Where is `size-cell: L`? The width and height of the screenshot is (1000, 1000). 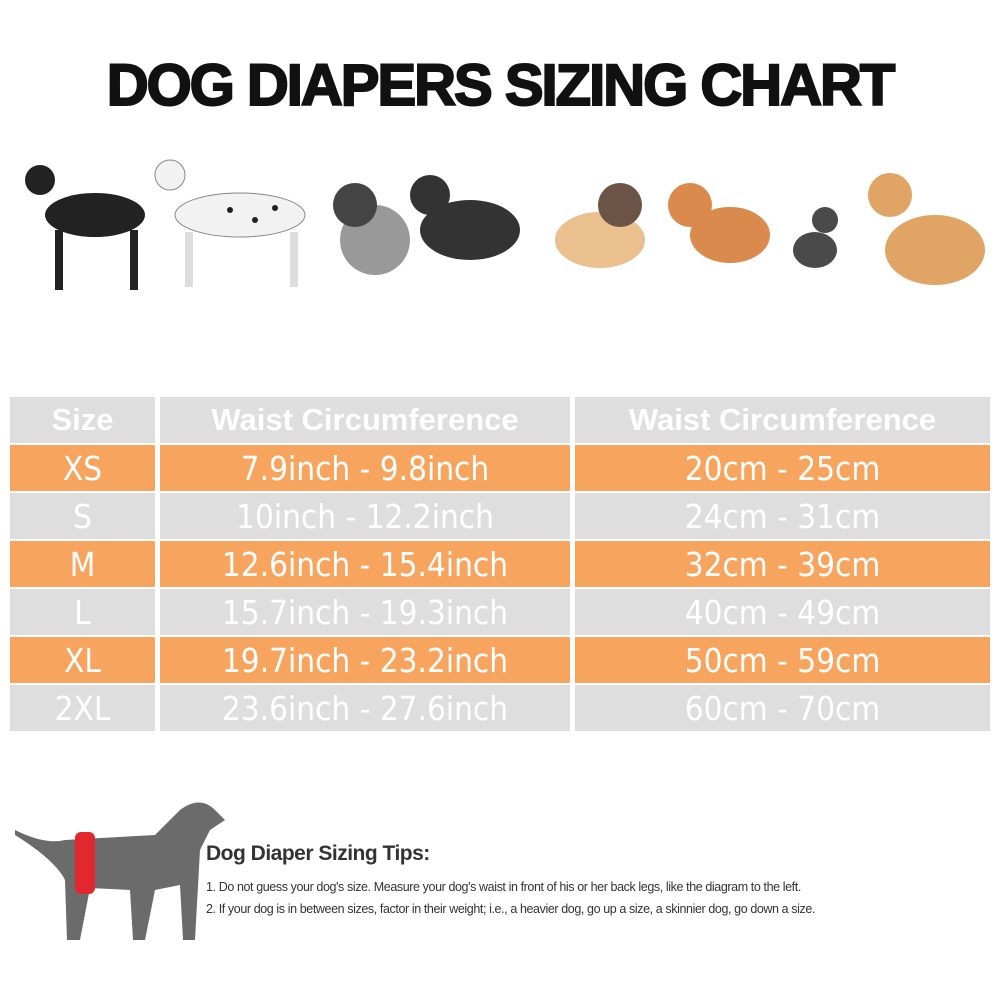
size-cell: L is located at coordinates (82, 612).